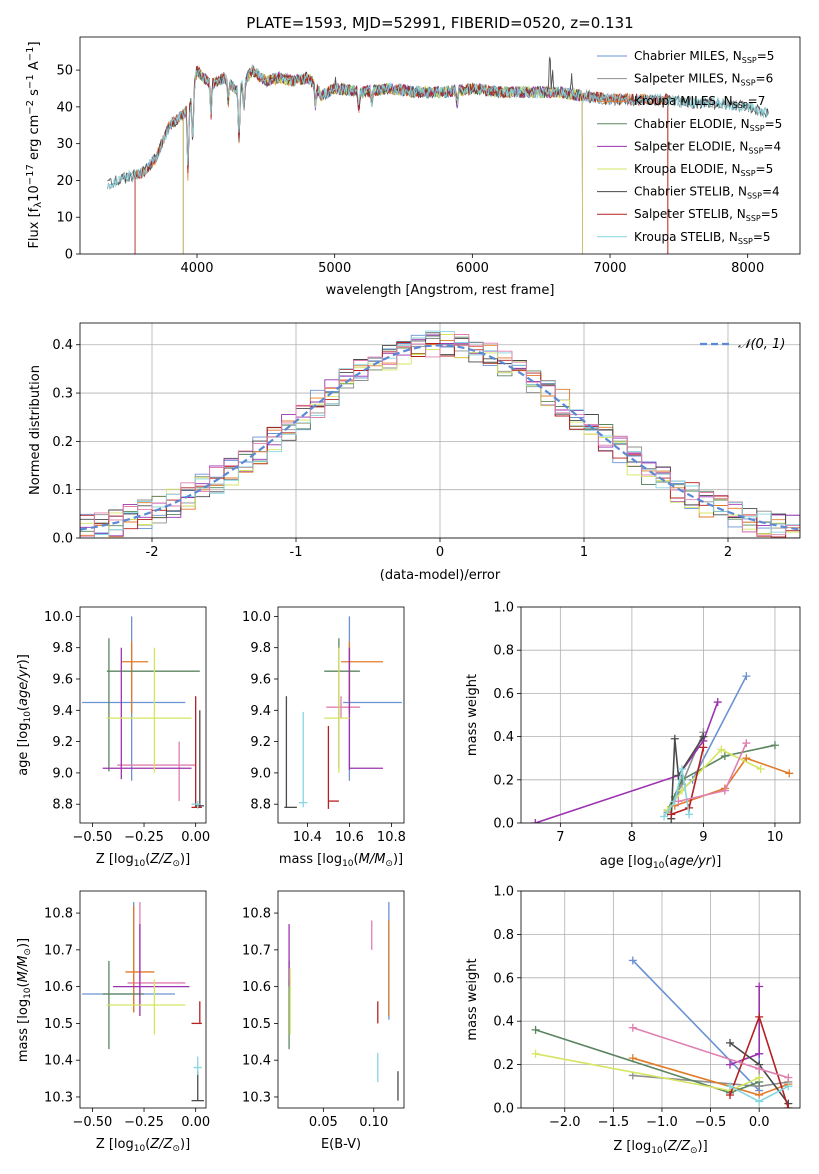 This screenshot has width=819, height=1174. What do you see at coordinates (472, 268) in the screenshot?
I see `x-tick-label: 6000` at bounding box center [472, 268].